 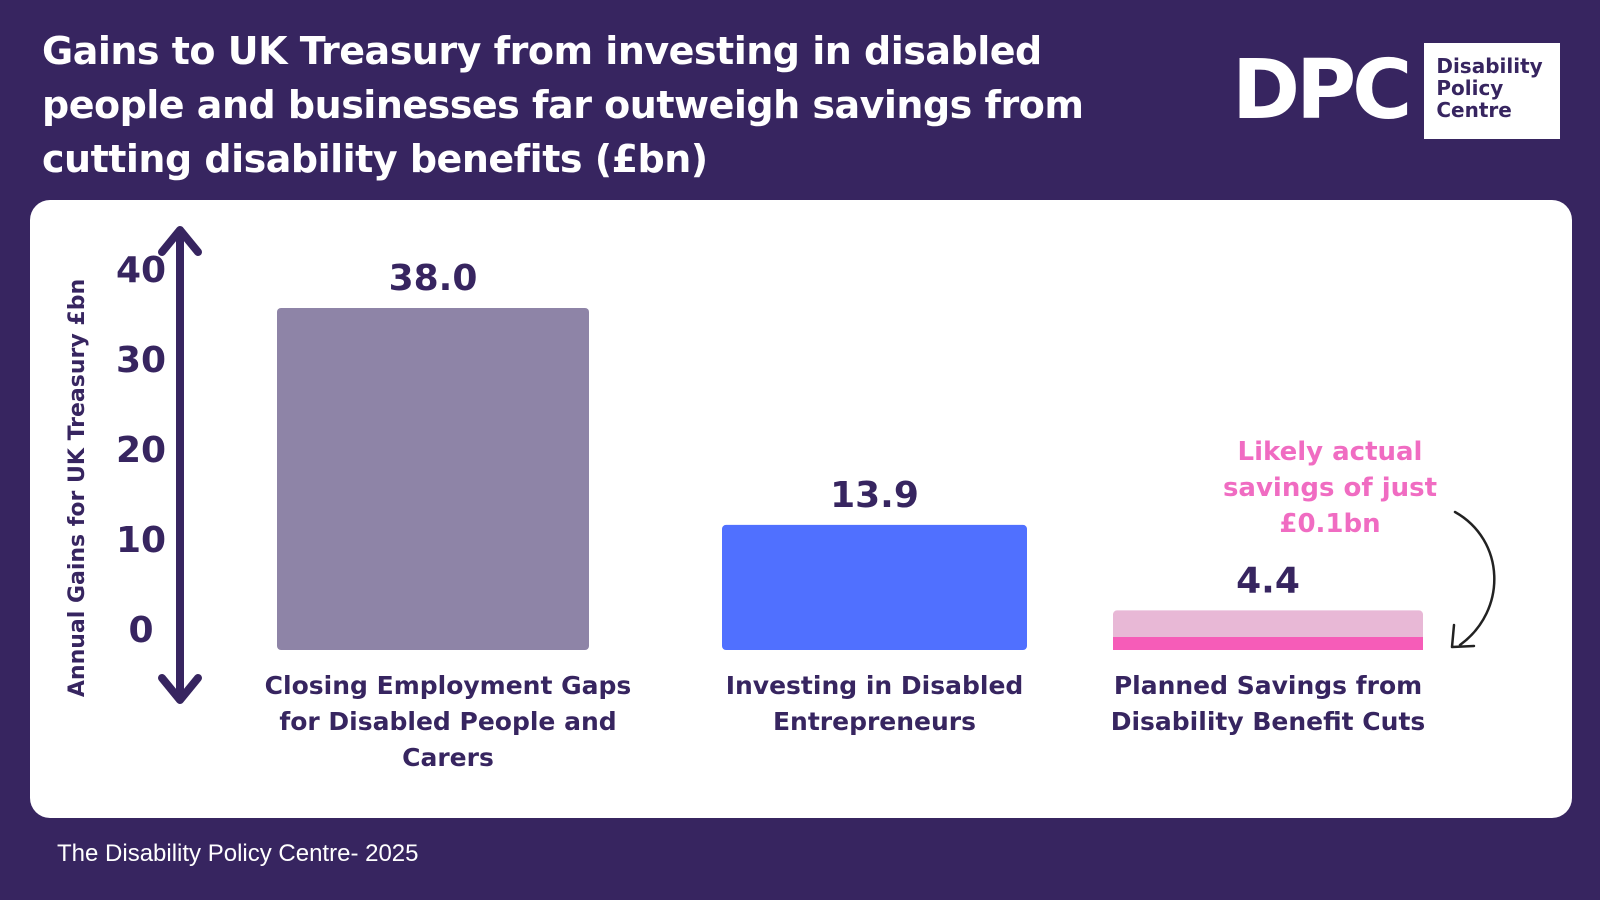 What do you see at coordinates (1268, 580) in the screenshot?
I see `bar-value-label: 4.4` at bounding box center [1268, 580].